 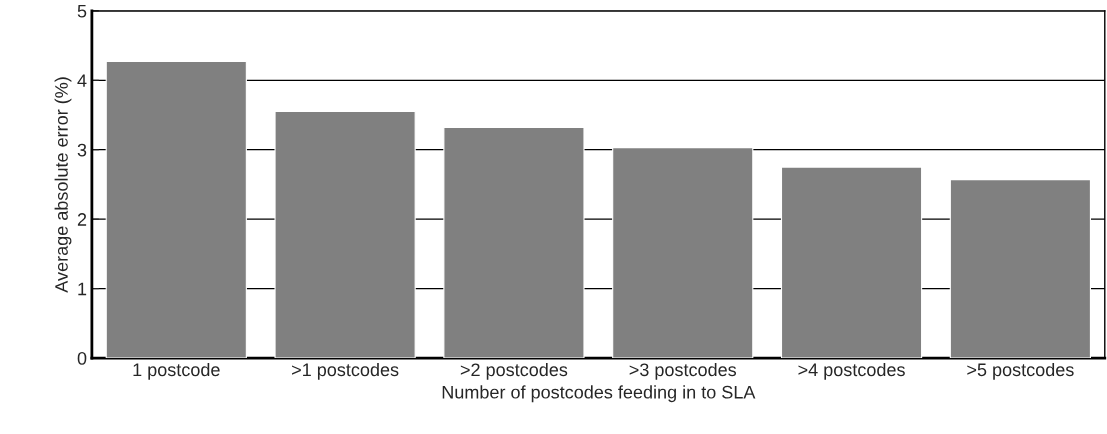 What do you see at coordinates (1020, 371) in the screenshot?
I see `x-tick-label: >5 postcodes` at bounding box center [1020, 371].